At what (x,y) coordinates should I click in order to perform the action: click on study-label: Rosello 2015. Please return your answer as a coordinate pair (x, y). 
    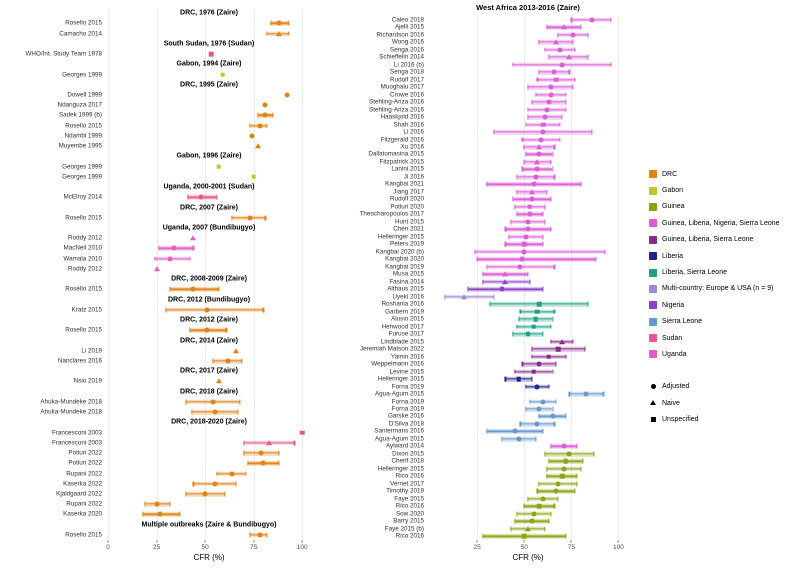
    Looking at the image, I should click on (83, 289).